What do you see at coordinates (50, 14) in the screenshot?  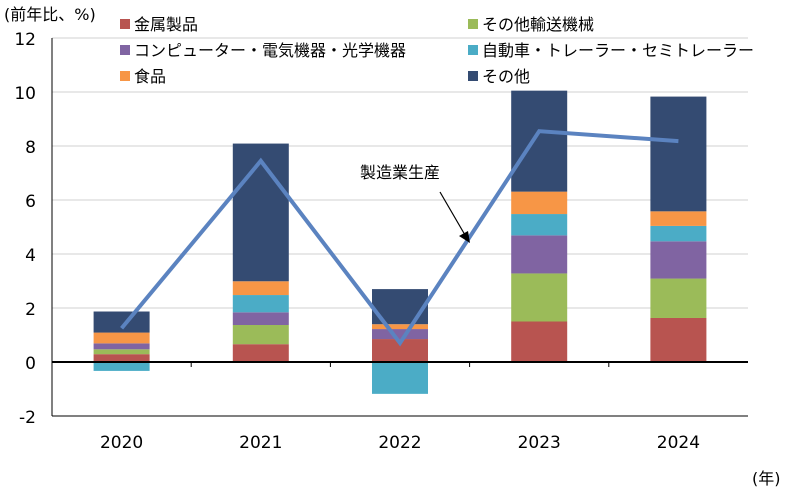 I see `y-axis-label: (前年比、%)` at bounding box center [50, 14].